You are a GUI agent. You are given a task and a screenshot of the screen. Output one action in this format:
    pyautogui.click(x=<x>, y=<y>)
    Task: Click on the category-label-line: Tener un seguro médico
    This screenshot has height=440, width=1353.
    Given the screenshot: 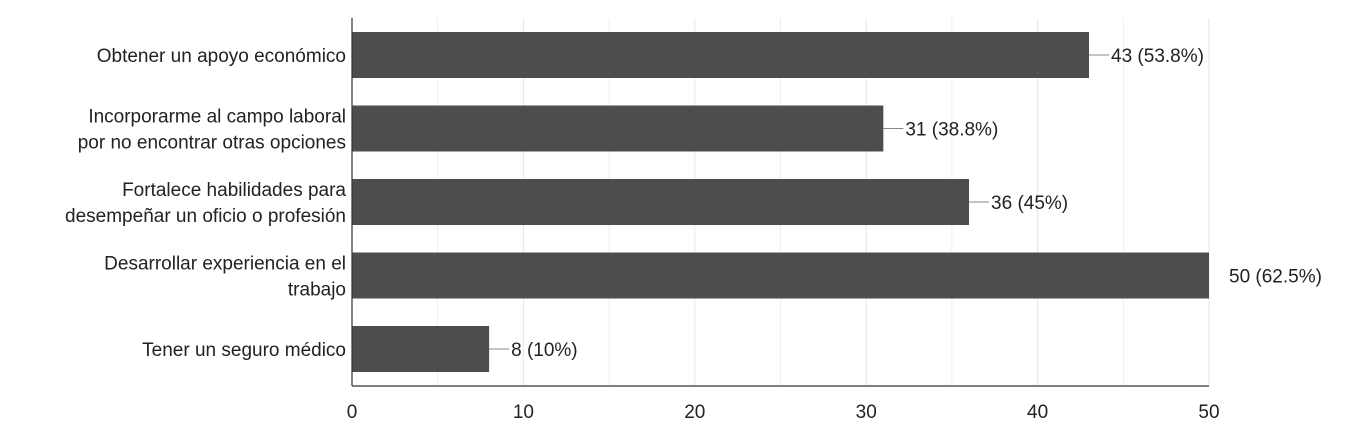 What is the action you would take?
    pyautogui.click(x=244, y=350)
    